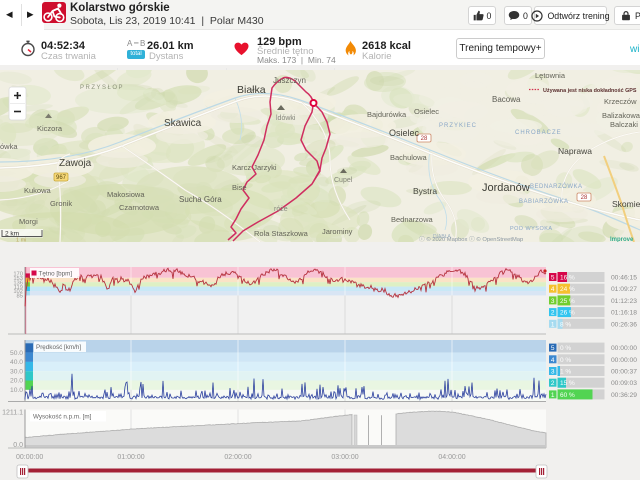 The image size is (640, 480). Describe the element at coordinates (567, 301) in the screenshot. I see `svg-text: 25 %` at that location.